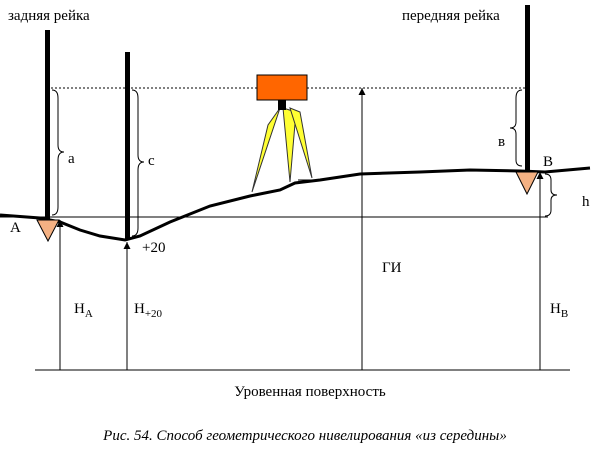  I want to click on hb-label: НВ, so click(559, 310).